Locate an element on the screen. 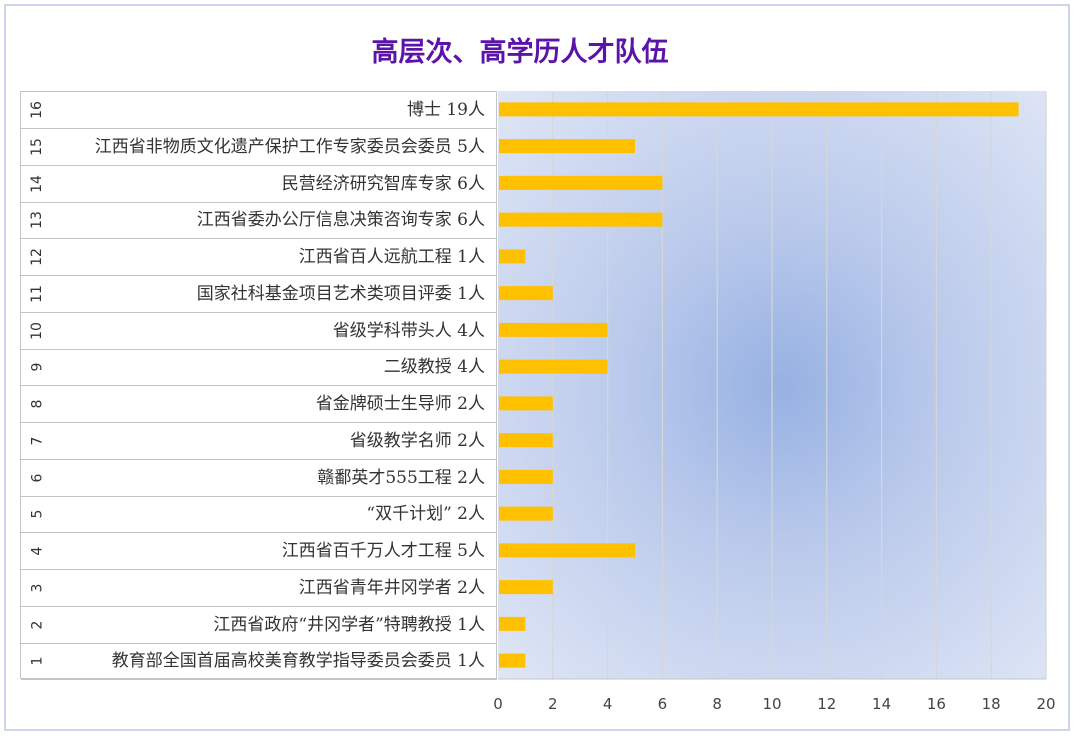  category-row: 6 赣鄱英才555工程 2人 is located at coordinates (259, 478).